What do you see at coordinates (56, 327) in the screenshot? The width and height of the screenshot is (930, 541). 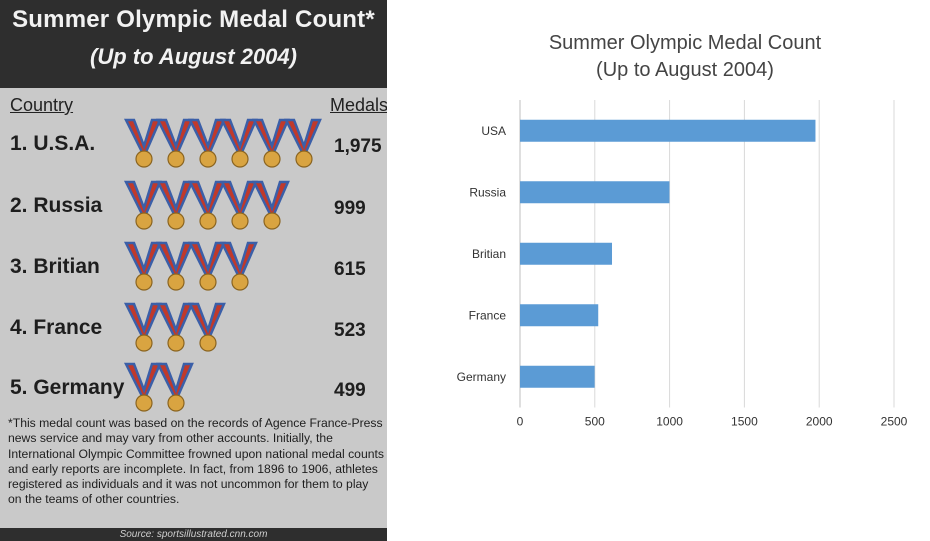 I see `country-name: 4. France` at bounding box center [56, 327].